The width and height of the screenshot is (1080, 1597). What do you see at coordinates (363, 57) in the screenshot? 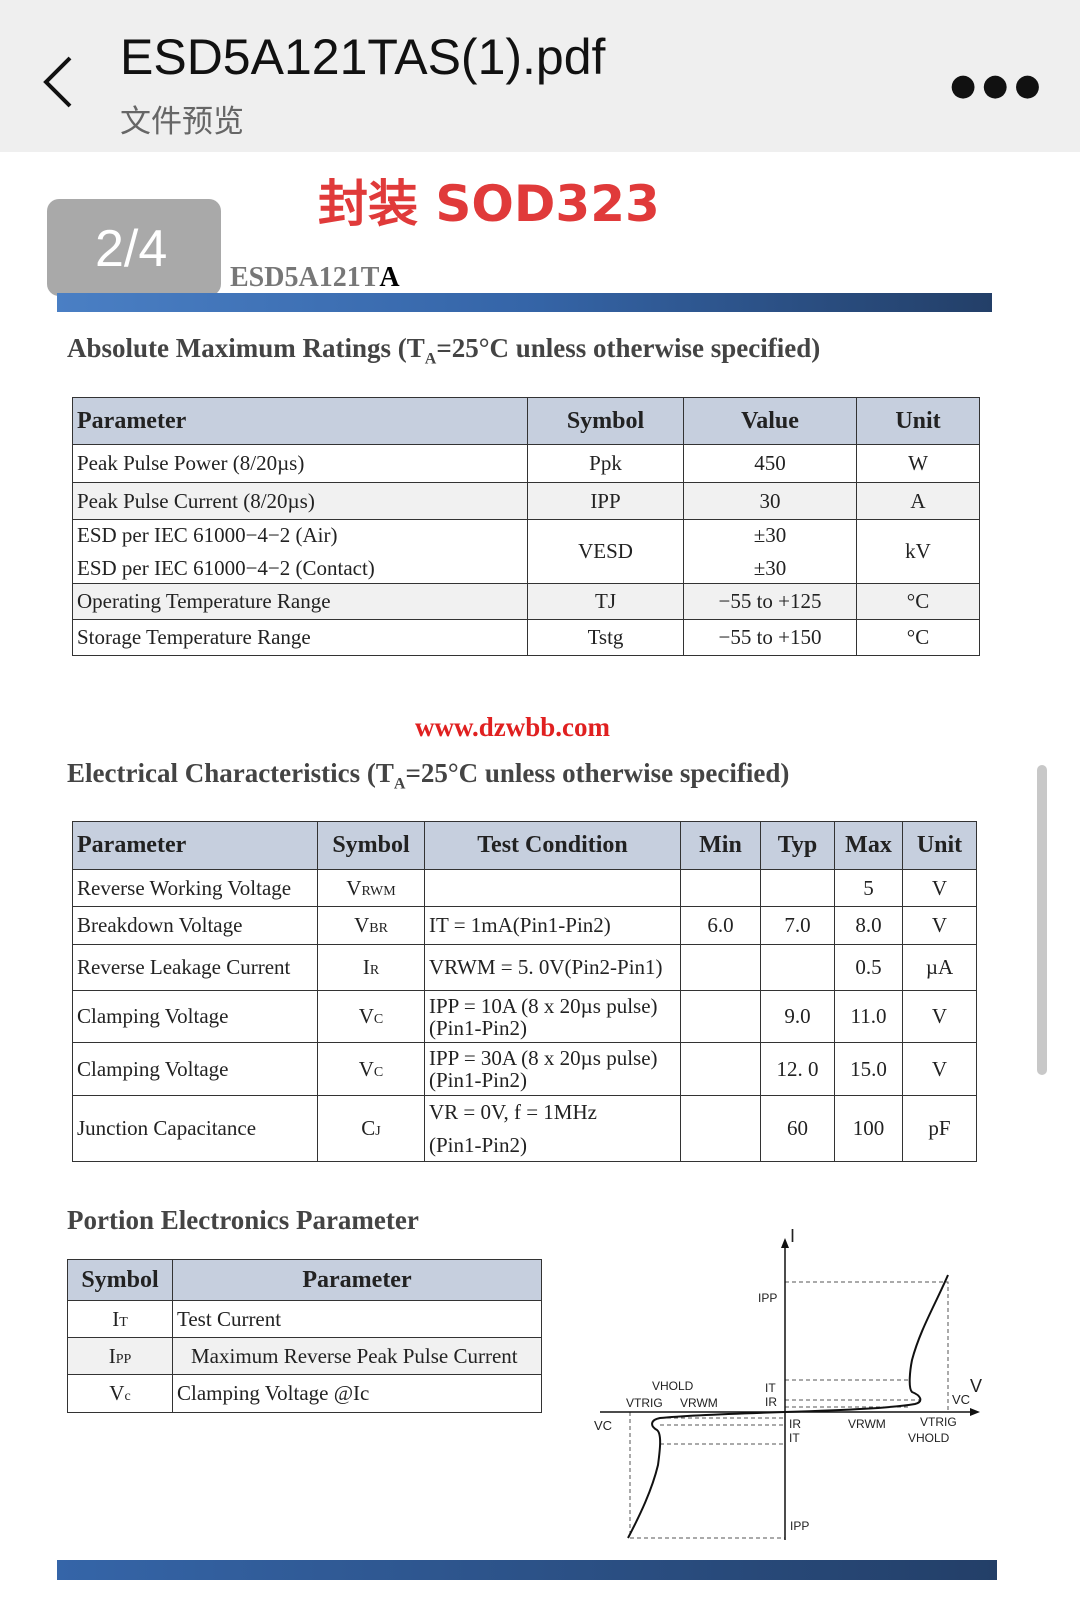
I see `file-title: ESD5A121TAS(1).pdf` at bounding box center [363, 57].